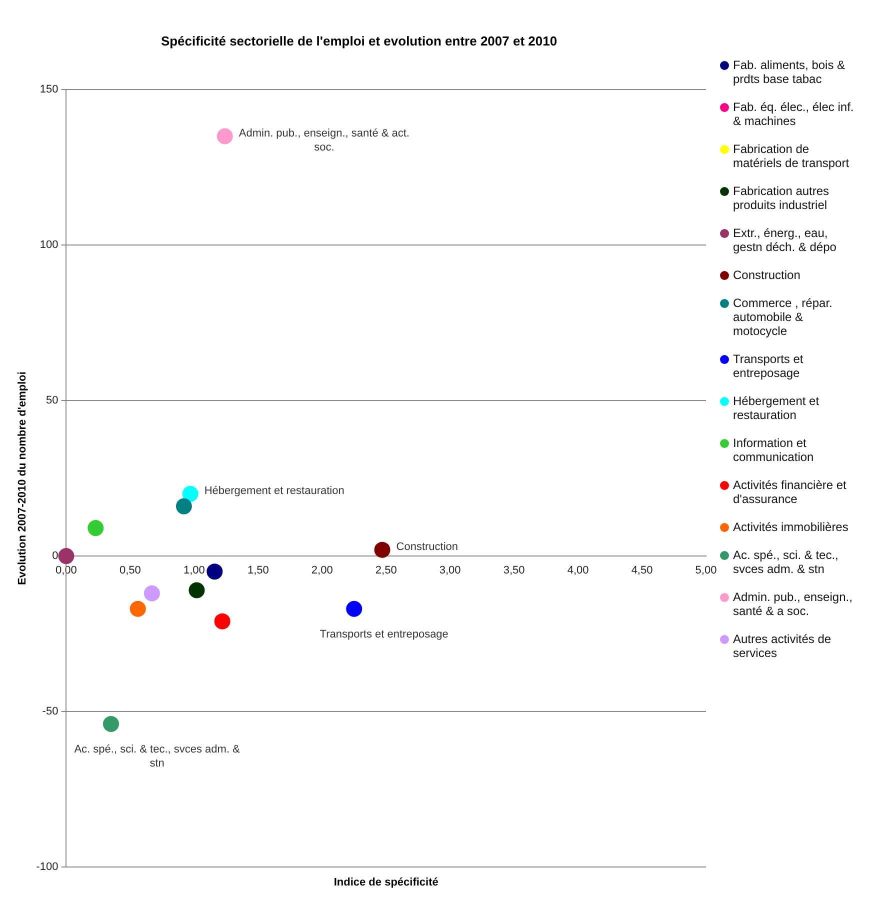 This screenshot has height=903, width=872. What do you see at coordinates (776, 408) in the screenshot?
I see `legend-label: Hébergement et restauration` at bounding box center [776, 408].